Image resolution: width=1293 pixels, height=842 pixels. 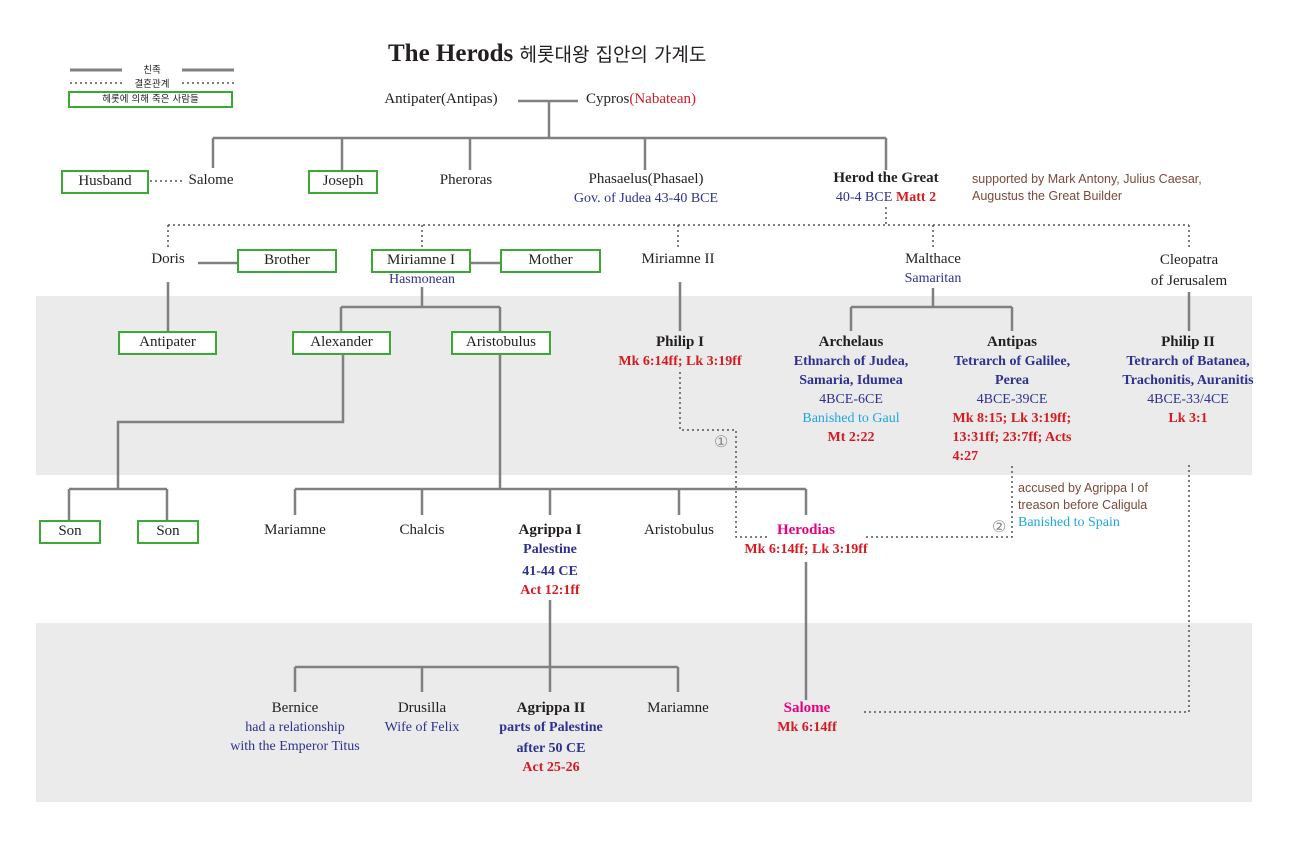 I want to click on herodias-node: Herodias Mk 6:14ff; Lk 3:19ff, so click(x=806, y=539).